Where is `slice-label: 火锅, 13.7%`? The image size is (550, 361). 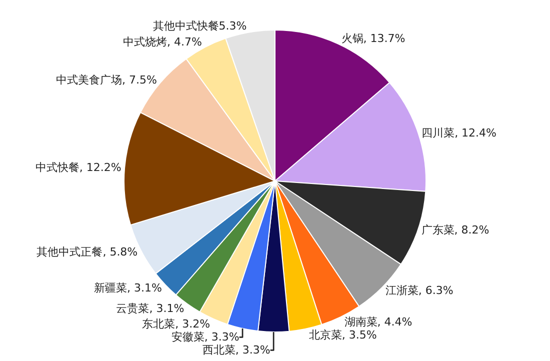
slice-label: 火锅, 13.7% is located at coordinates (373, 38).